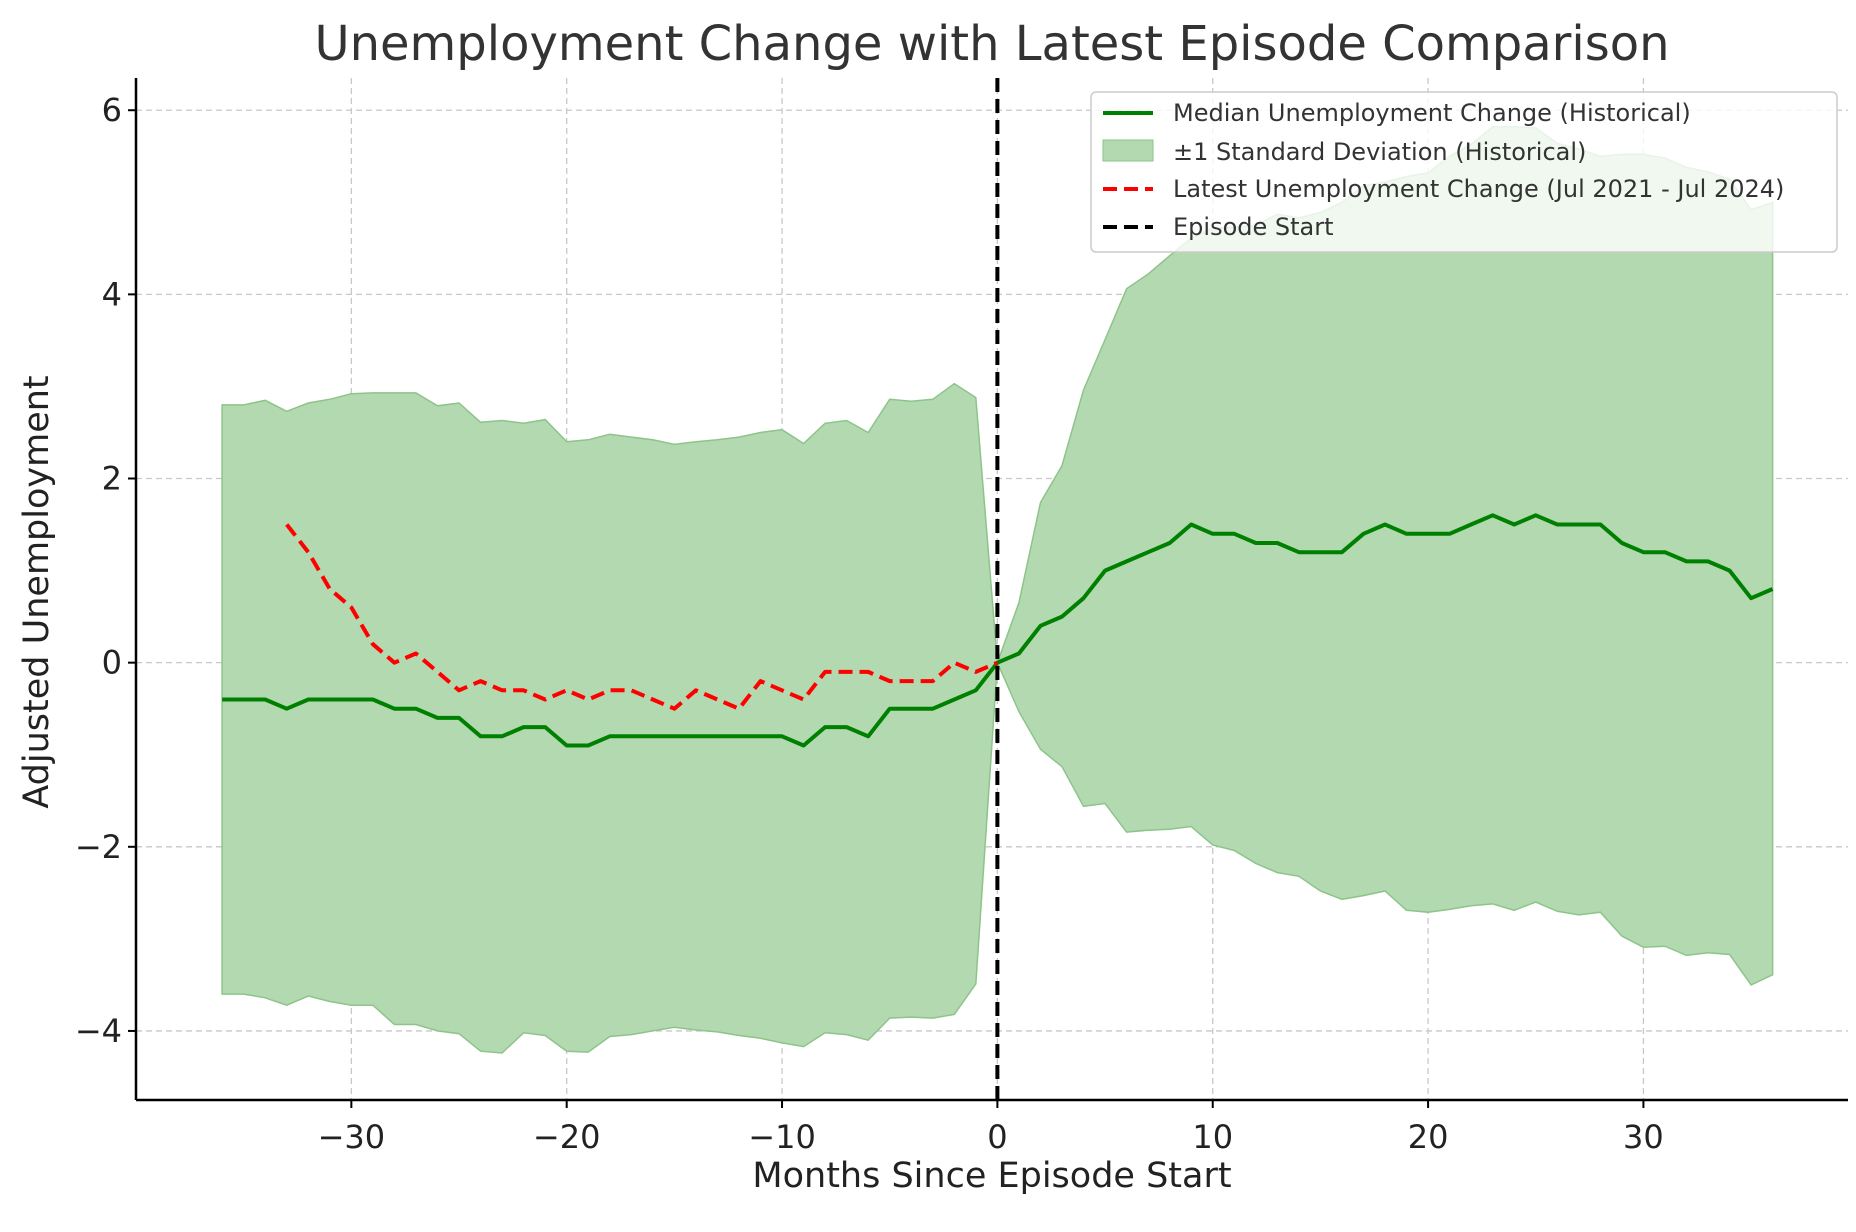 The height and width of the screenshot is (1232, 1856). Describe the element at coordinates (1428, 1137) in the screenshot. I see `x-tick-label-5: 20` at that location.